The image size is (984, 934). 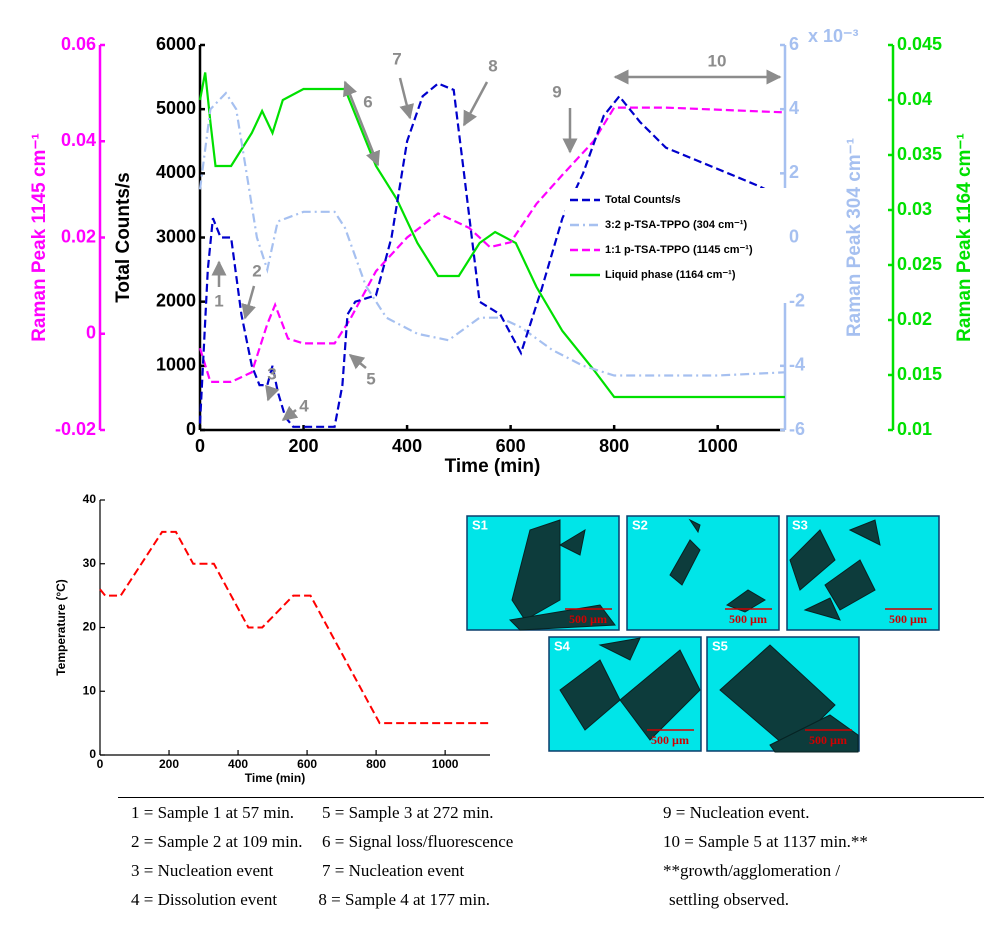 What do you see at coordinates (562, 645) in the screenshot?
I see `micrograph-label: S4` at bounding box center [562, 645].